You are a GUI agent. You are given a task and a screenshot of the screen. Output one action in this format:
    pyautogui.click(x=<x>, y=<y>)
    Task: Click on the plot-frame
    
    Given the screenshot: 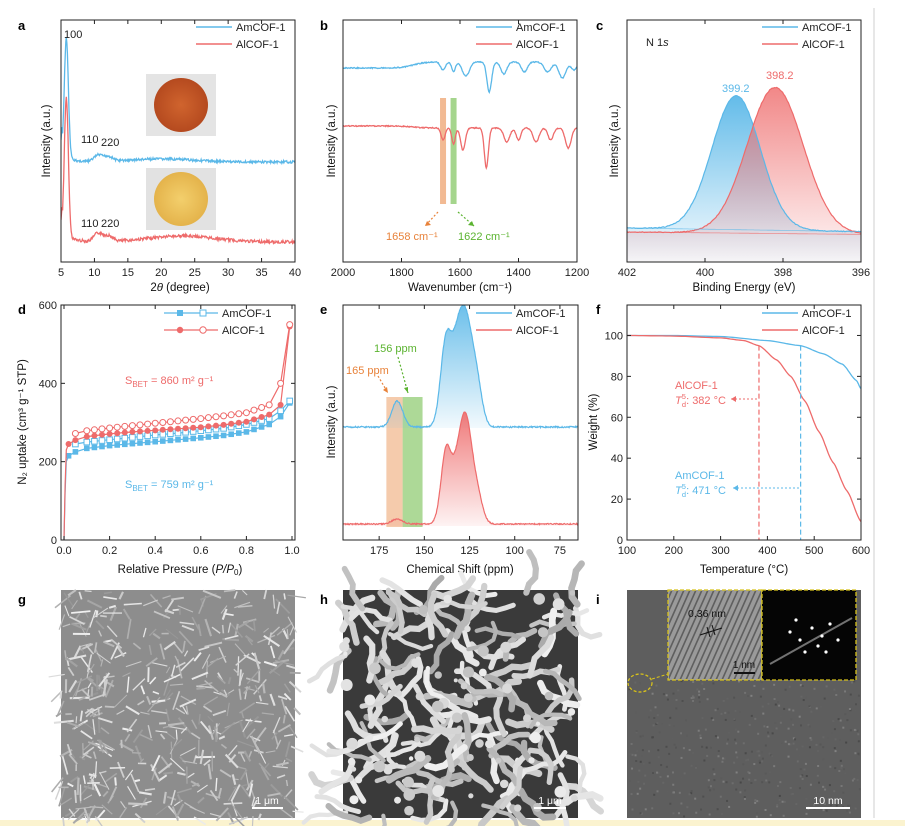 What is the action you would take?
    pyautogui.click(x=178, y=141)
    